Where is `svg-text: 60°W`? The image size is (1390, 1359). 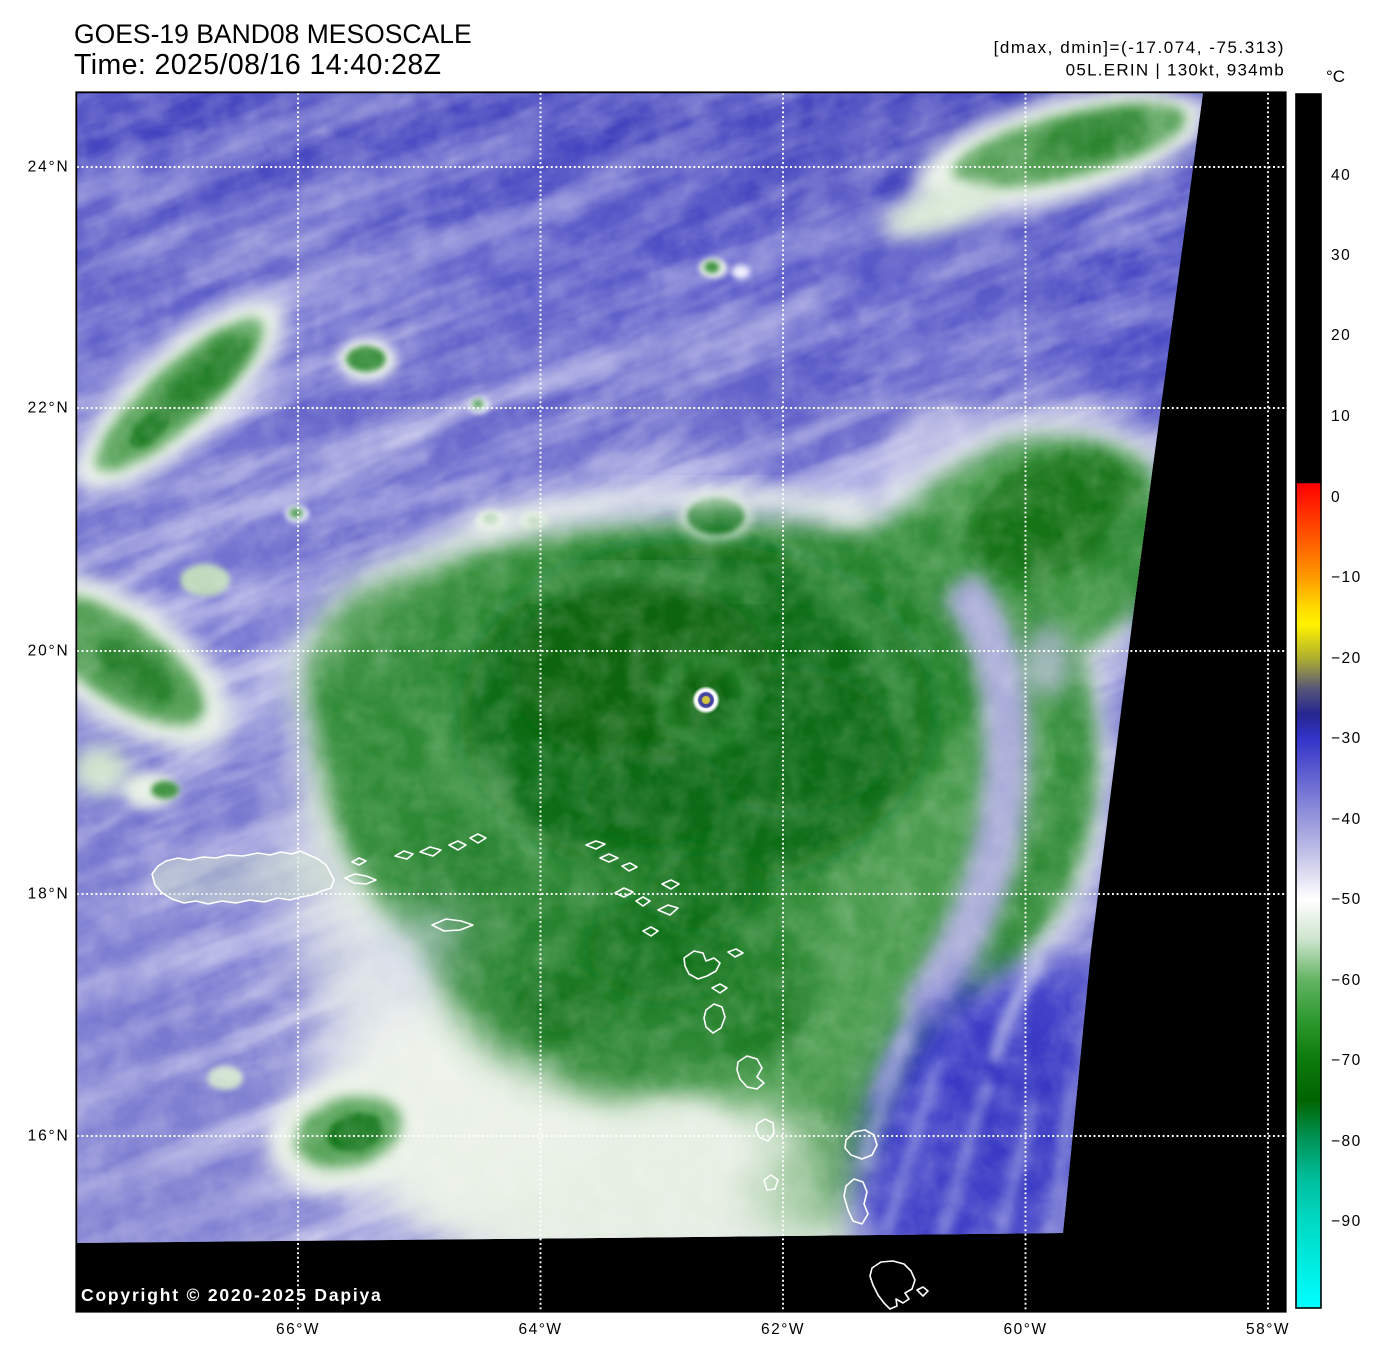
svg-text: 60°W is located at coordinates (1025, 1329).